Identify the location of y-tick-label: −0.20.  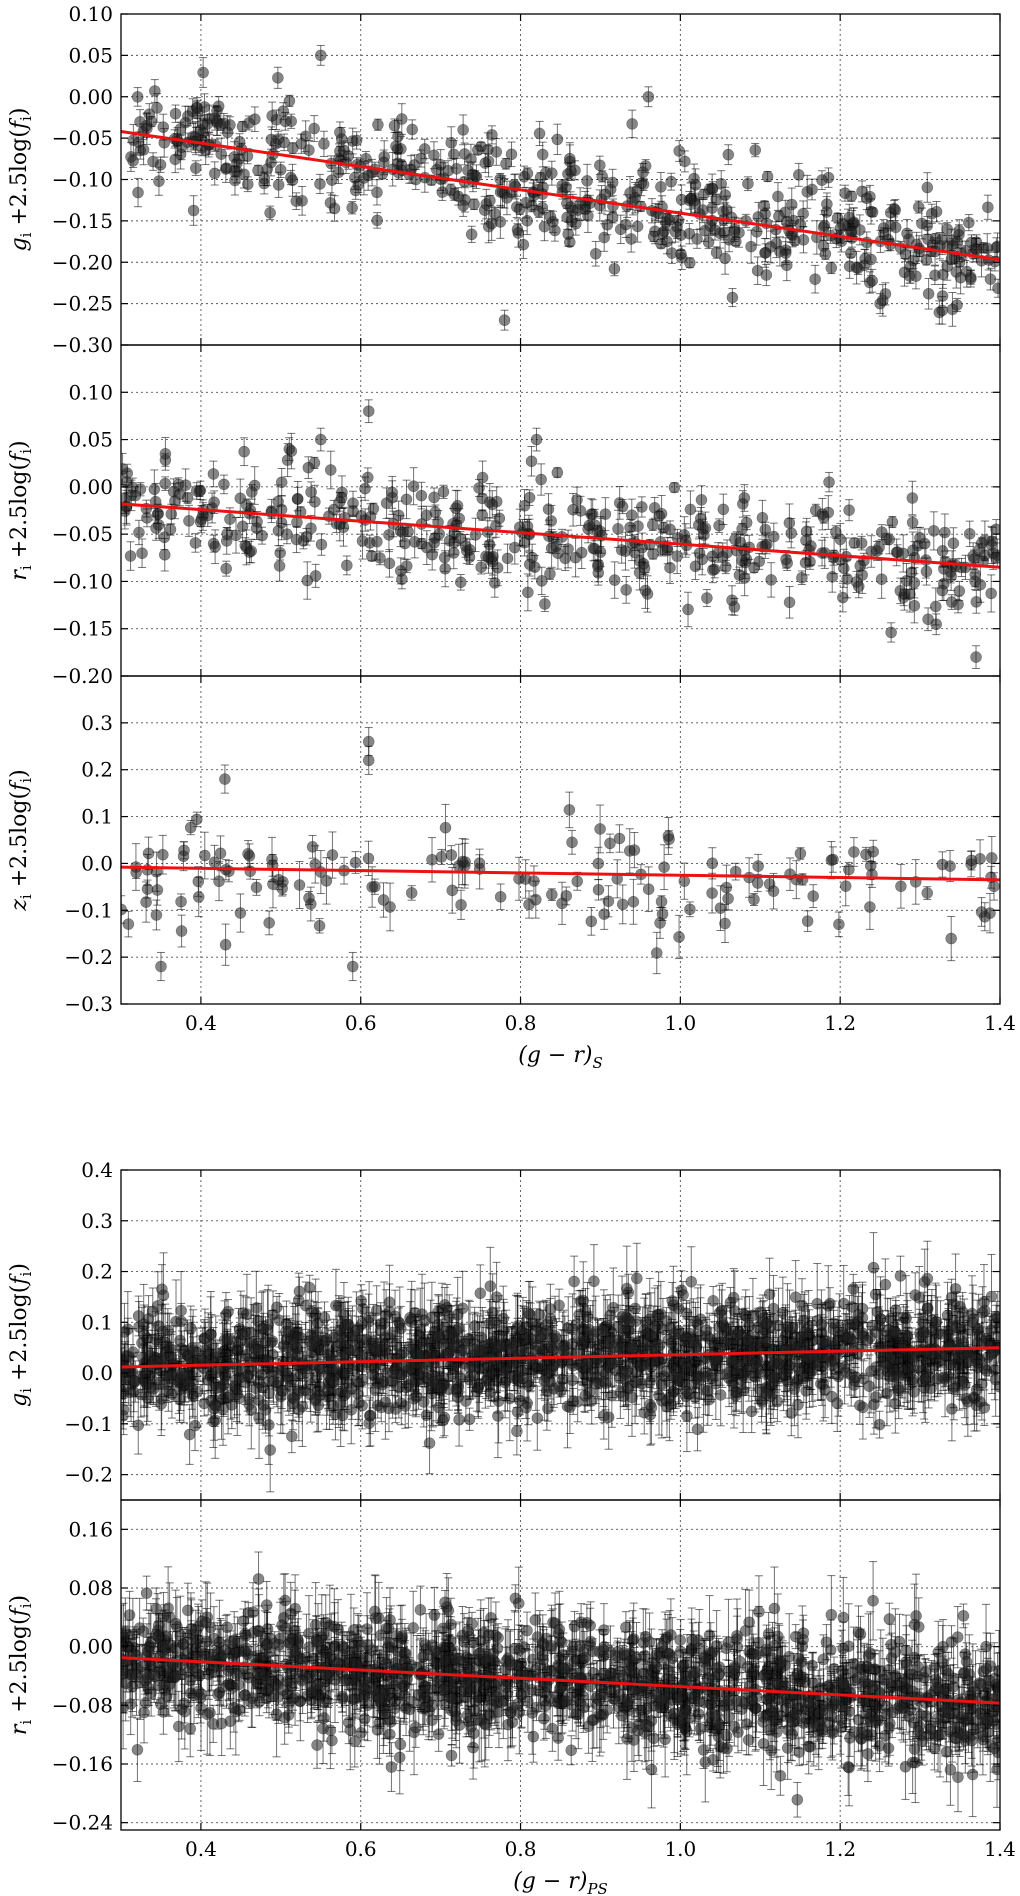
(82, 676).